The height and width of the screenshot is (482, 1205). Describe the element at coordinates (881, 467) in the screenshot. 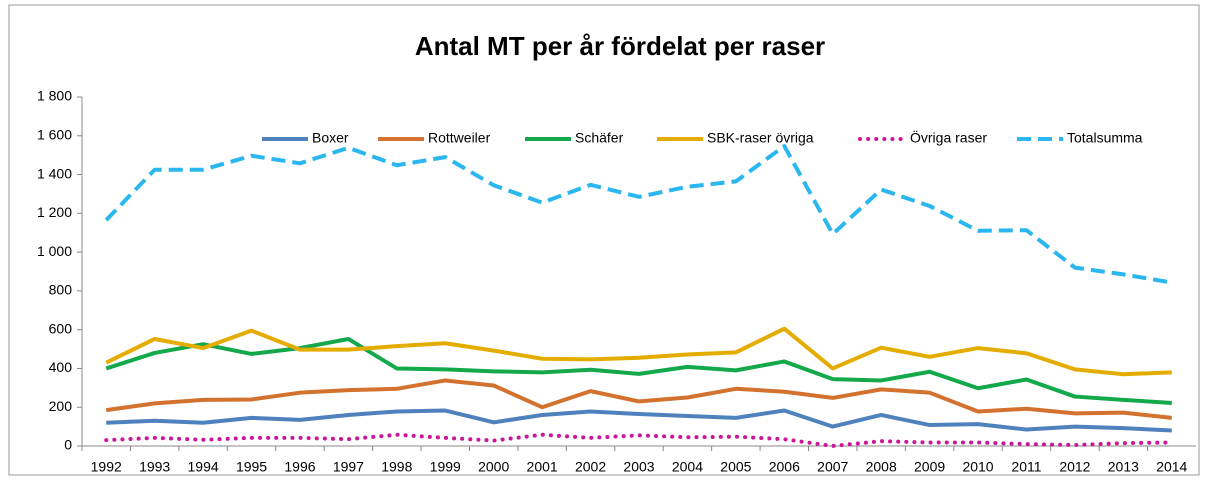

I see `x-tick-label: 2008` at that location.